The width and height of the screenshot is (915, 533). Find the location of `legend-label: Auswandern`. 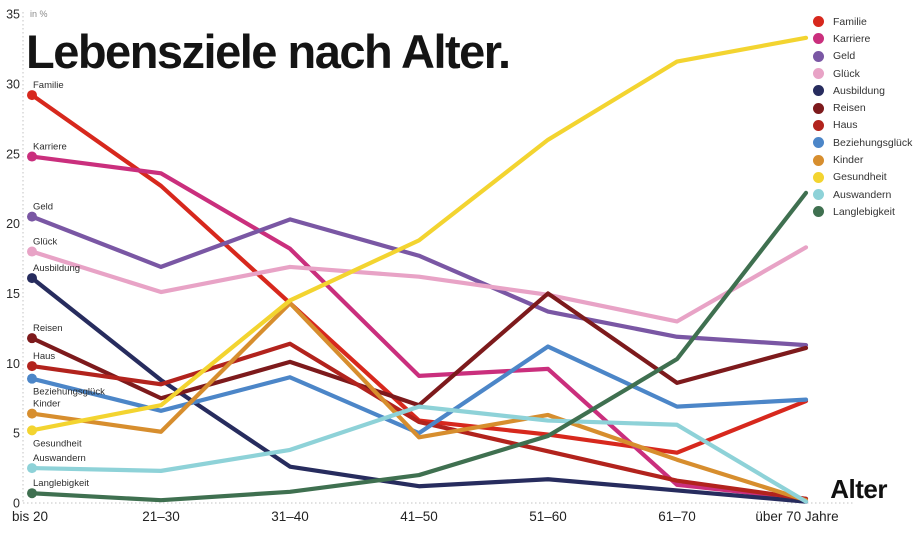

legend-label: Auswandern is located at coordinates (862, 194).